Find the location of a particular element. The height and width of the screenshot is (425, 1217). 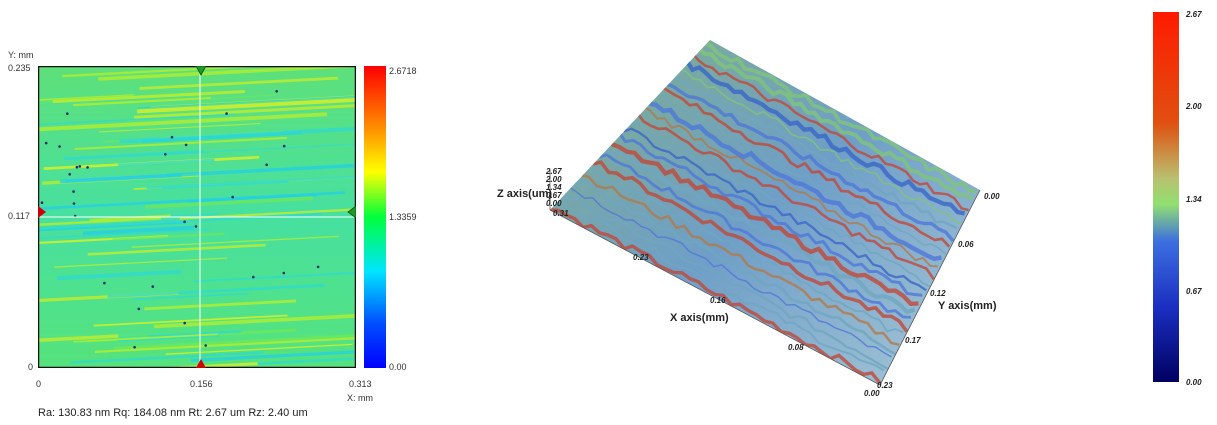

y-tick: 0.12 is located at coordinates (938, 293).